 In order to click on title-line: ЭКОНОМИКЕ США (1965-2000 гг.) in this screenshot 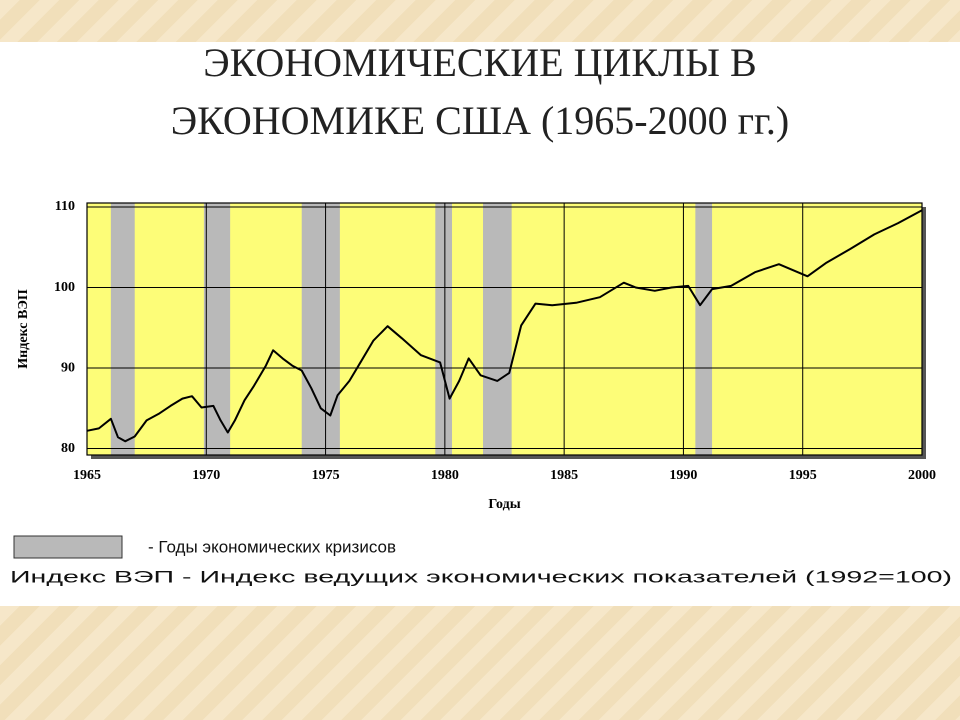, I will do `click(480, 120)`.